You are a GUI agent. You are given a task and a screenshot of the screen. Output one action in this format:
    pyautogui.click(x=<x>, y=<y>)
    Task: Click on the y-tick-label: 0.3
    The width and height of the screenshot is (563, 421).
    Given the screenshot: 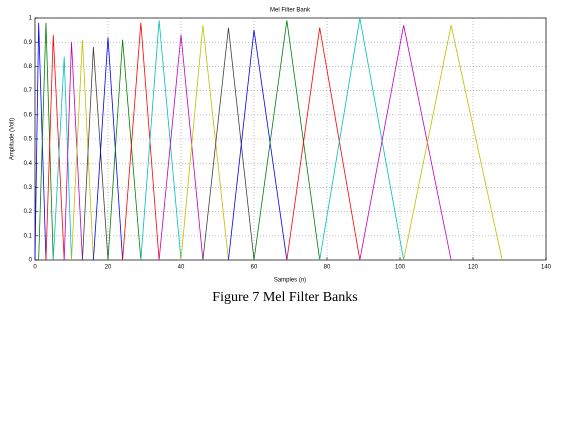 What is the action you would take?
    pyautogui.click(x=28, y=188)
    